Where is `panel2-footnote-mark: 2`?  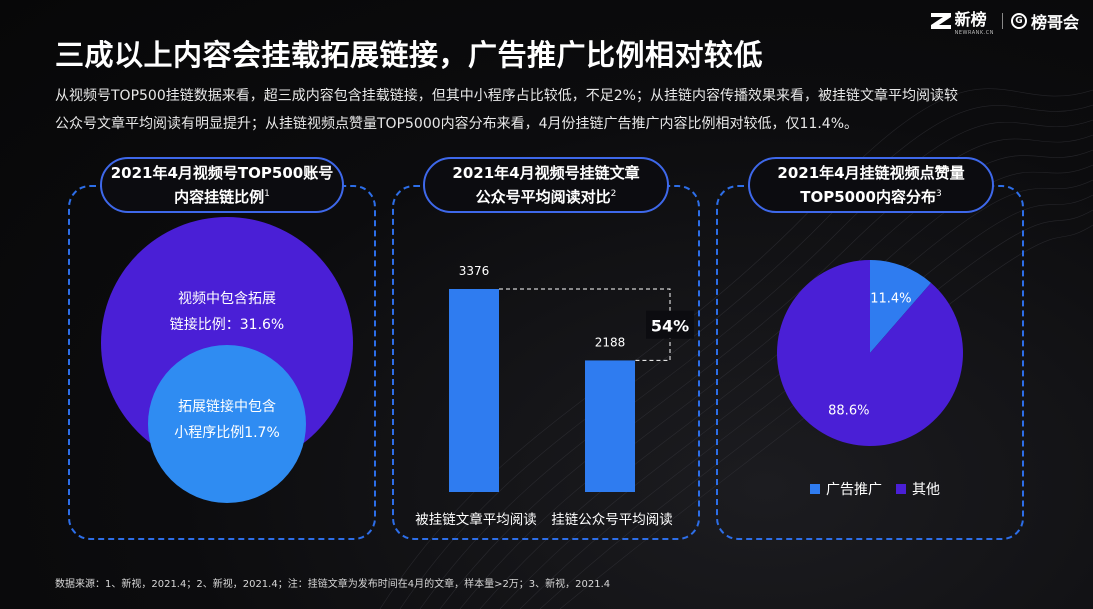 panel2-footnote-mark: 2 is located at coordinates (613, 193).